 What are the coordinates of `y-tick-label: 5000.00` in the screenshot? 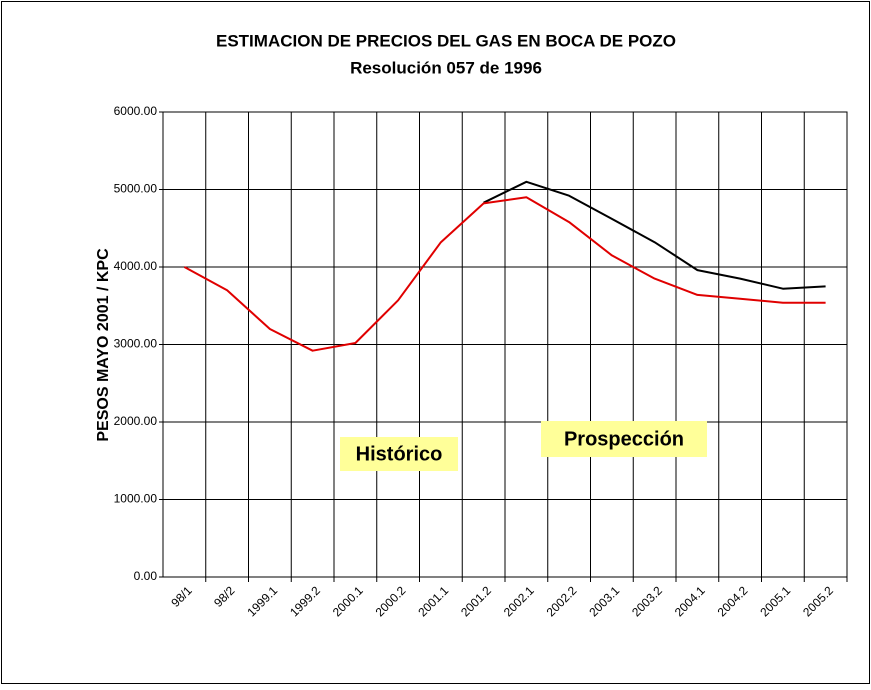 It's located at (136, 189).